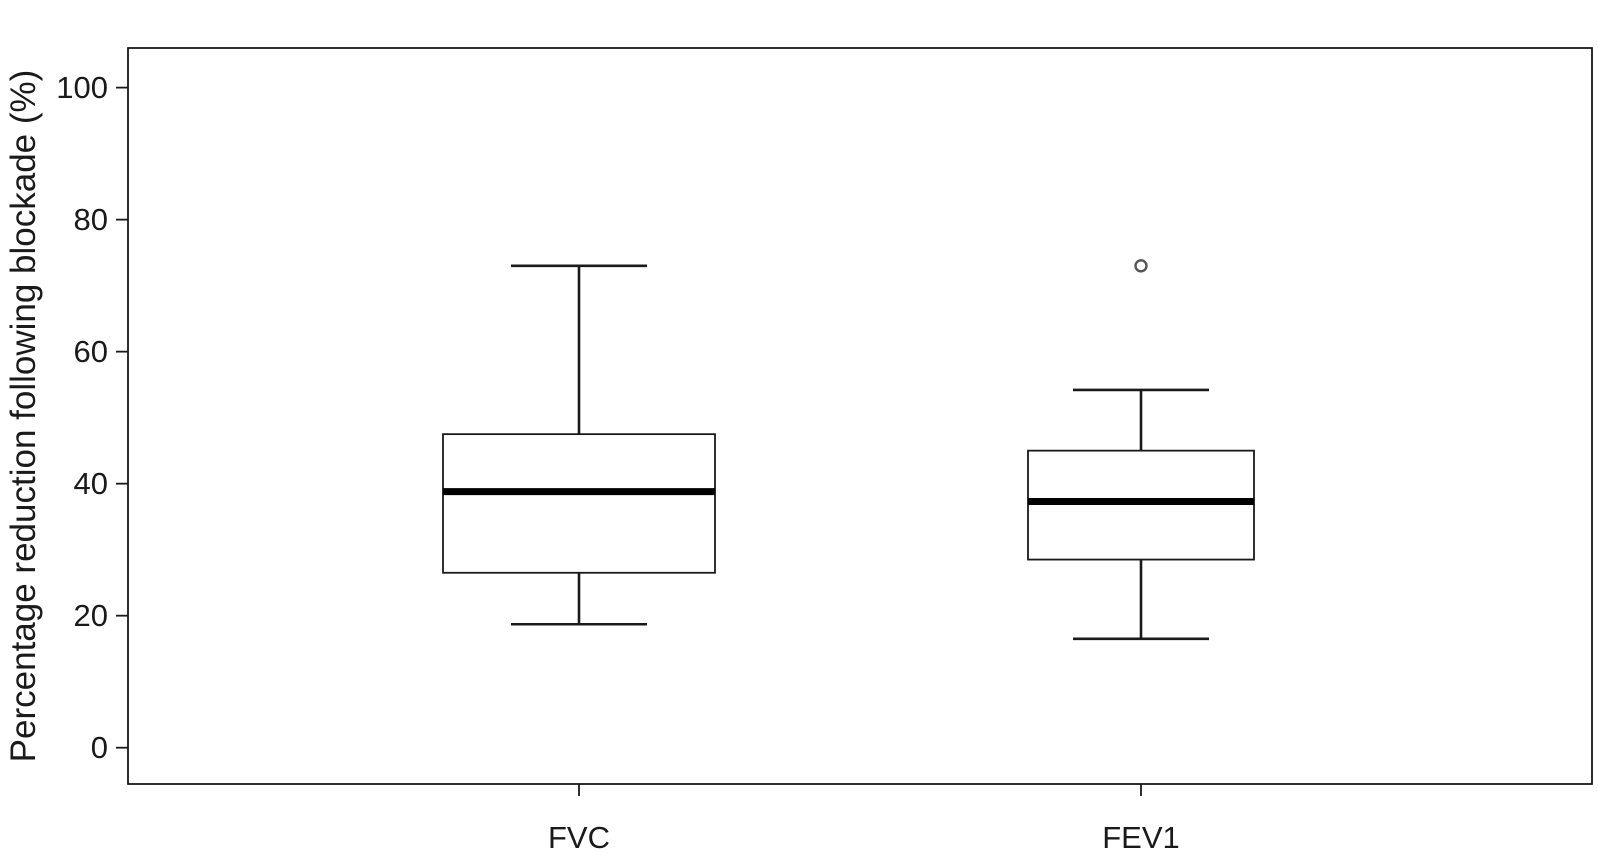 The image size is (1598, 854). Describe the element at coordinates (91, 615) in the screenshot. I see `y-tick-label: 20` at that location.